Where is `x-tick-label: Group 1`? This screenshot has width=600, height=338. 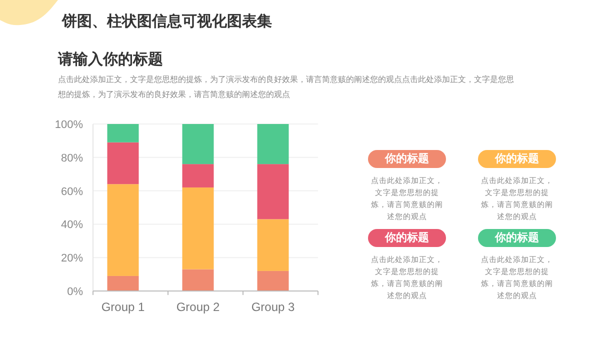 x-tick-label: Group 1 is located at coordinates (123, 307).